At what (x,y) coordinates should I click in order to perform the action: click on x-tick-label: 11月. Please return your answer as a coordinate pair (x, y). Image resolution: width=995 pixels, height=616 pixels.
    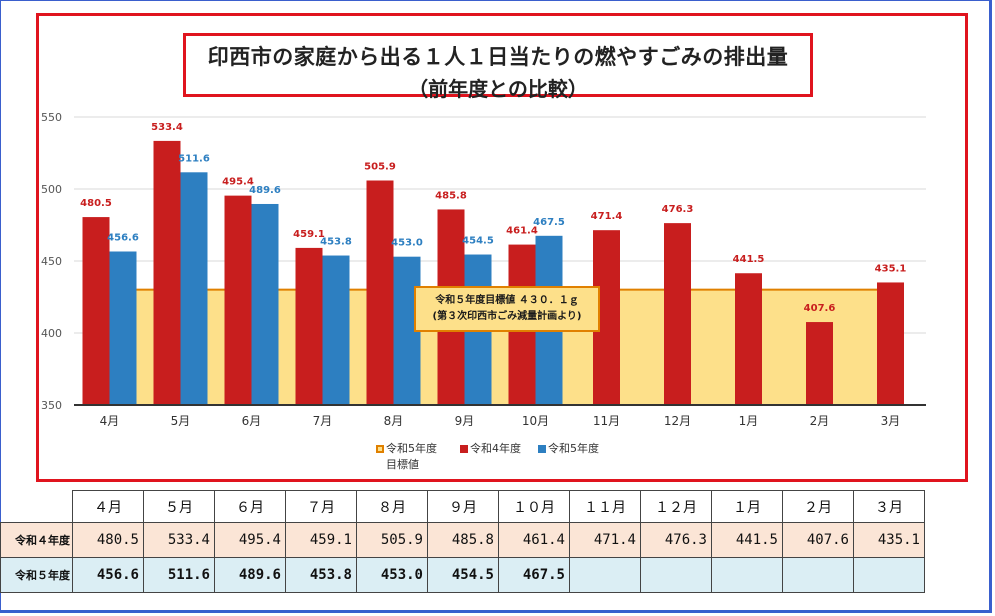
    Looking at the image, I should click on (606, 421).